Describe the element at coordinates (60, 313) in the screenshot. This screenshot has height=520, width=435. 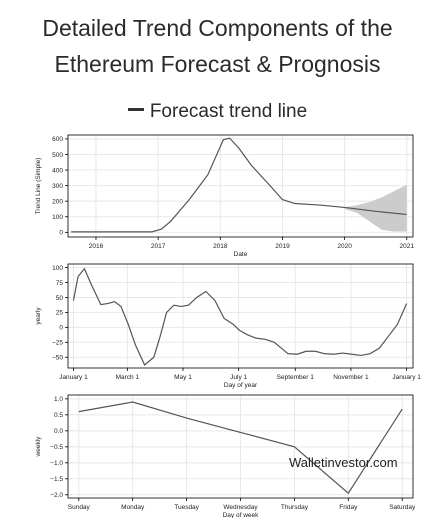
I see `y-tick-label: 25` at that location.